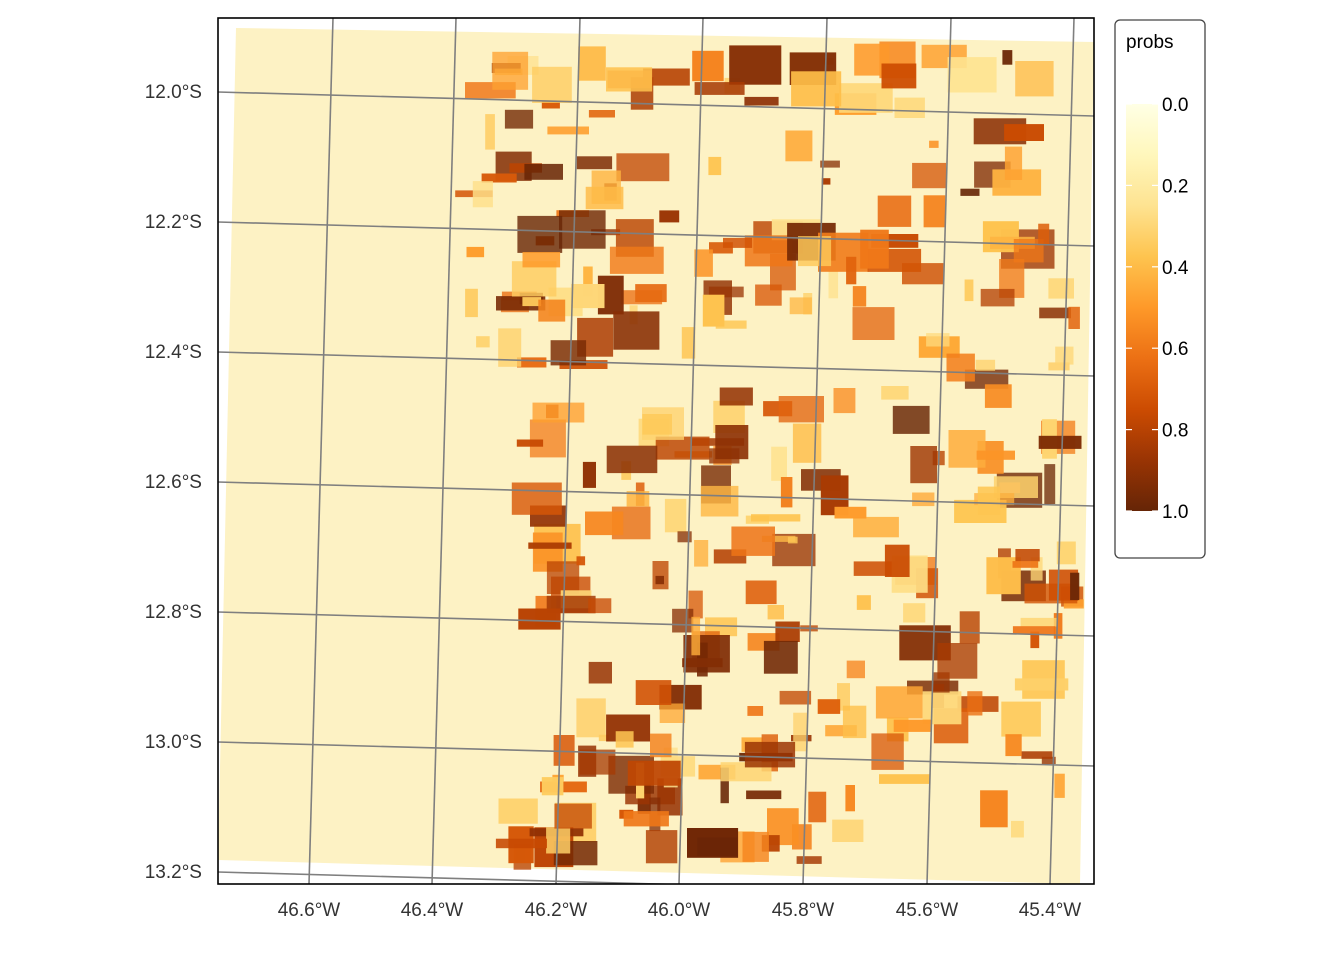 The image size is (1344, 960). I want to click on legend-tick-label: 0.8, so click(1175, 431).